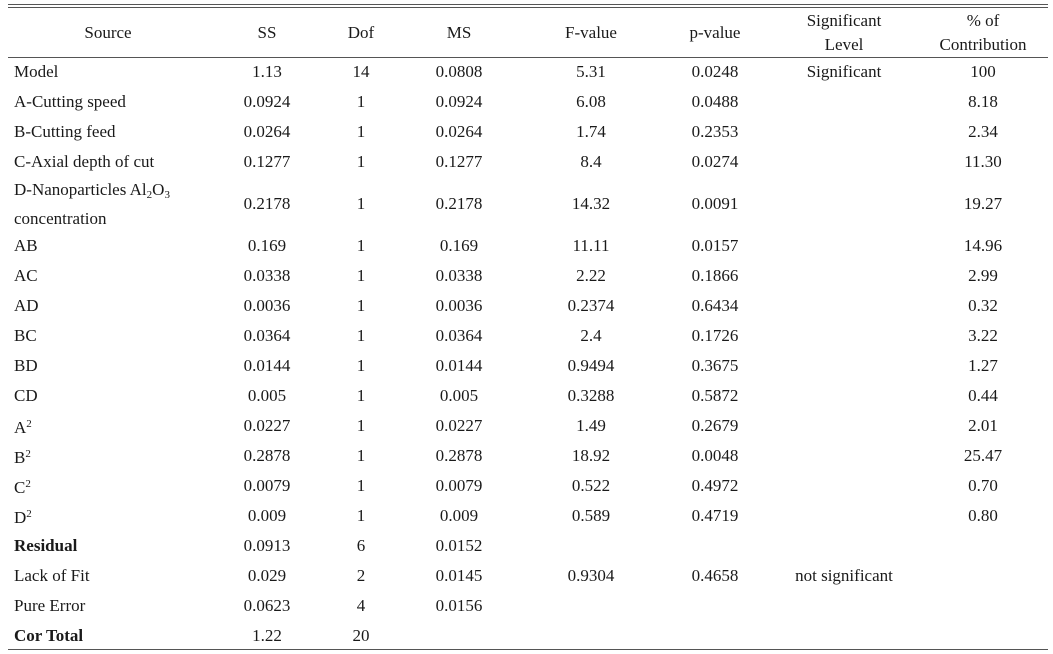  I want to click on header-dof: Dof, so click(361, 32).